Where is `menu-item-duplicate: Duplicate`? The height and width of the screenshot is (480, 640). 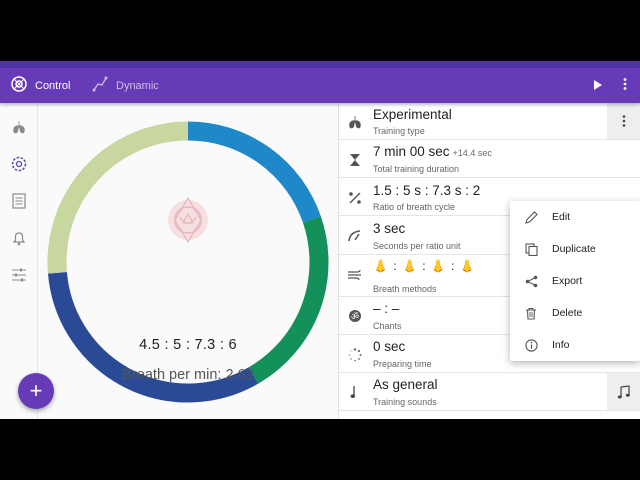 menu-item-duplicate: Duplicate is located at coordinates (575, 249).